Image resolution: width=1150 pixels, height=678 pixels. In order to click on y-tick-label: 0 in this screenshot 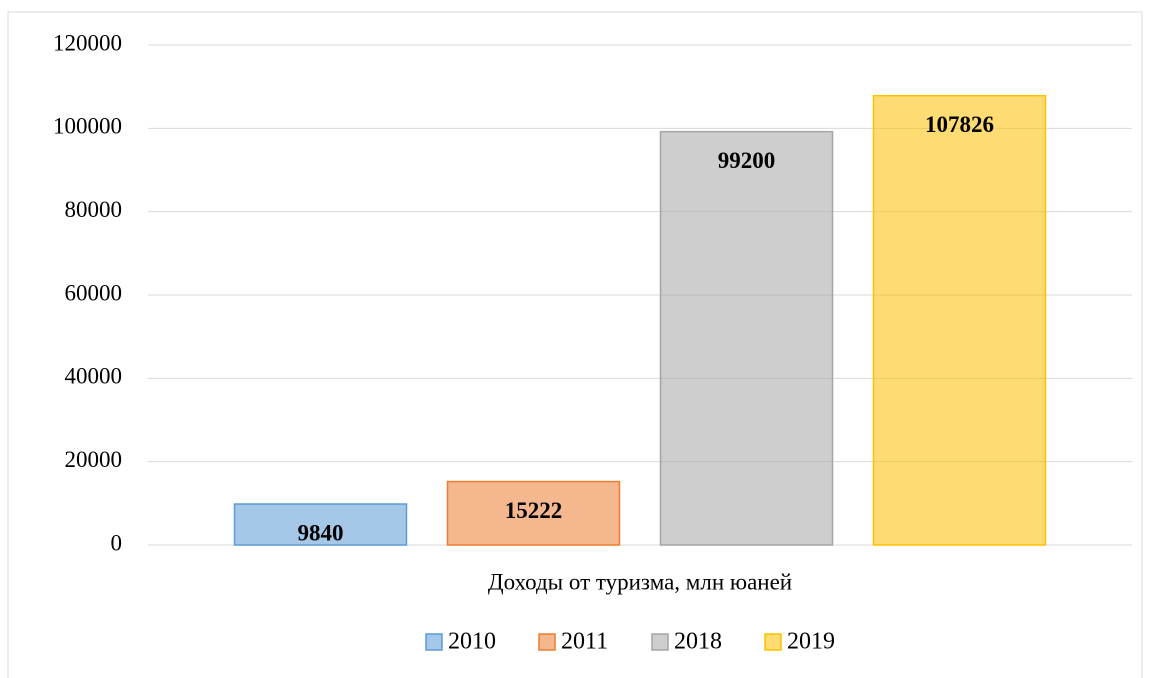, I will do `click(117, 542)`.